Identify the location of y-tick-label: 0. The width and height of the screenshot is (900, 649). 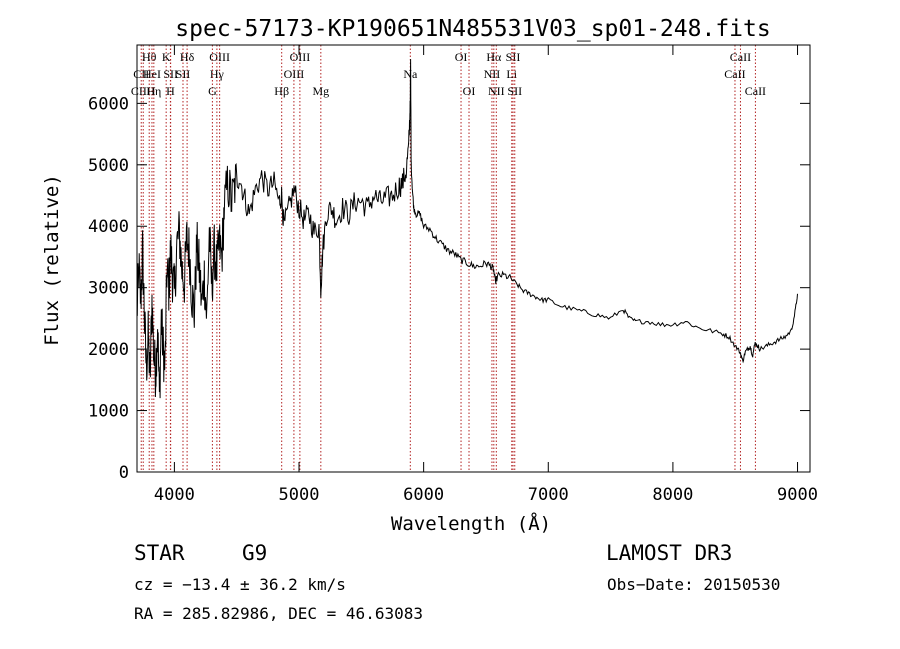
(124, 473).